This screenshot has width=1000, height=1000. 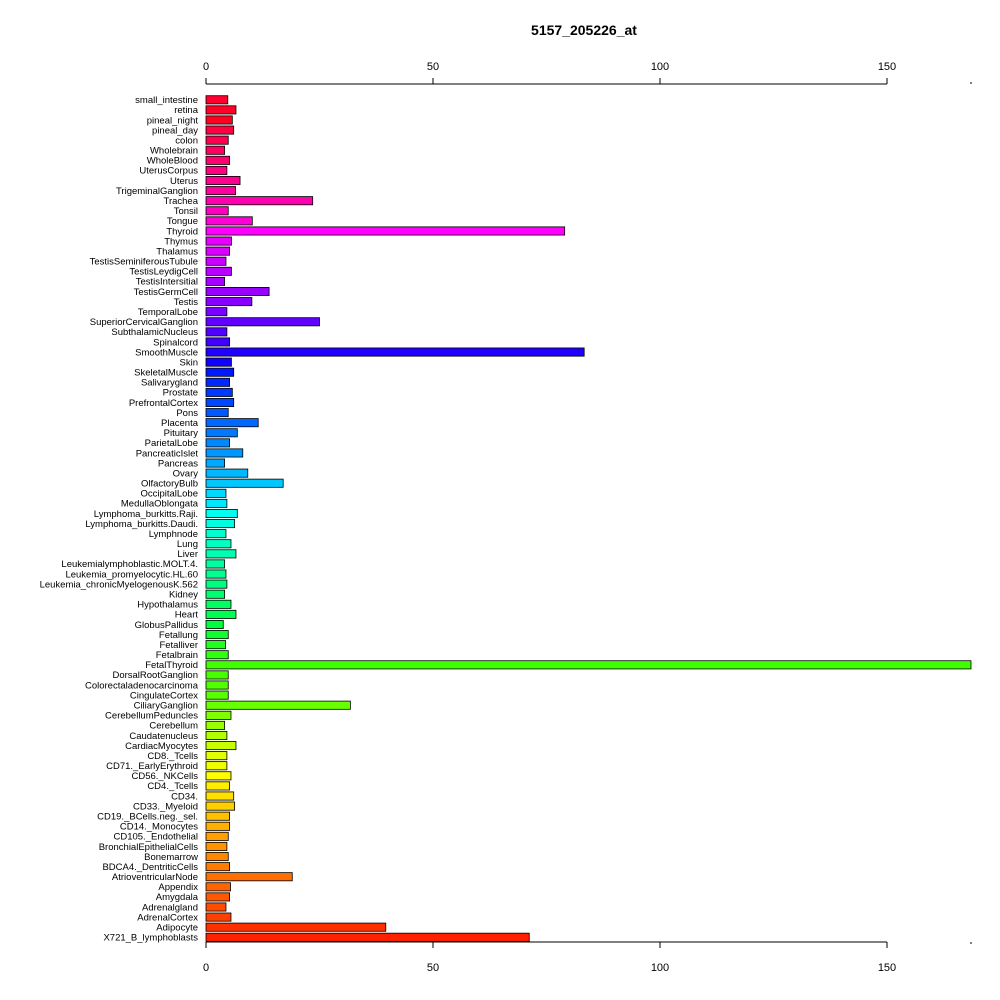 I want to click on category-label: TemporalLobe, so click(x=168, y=312).